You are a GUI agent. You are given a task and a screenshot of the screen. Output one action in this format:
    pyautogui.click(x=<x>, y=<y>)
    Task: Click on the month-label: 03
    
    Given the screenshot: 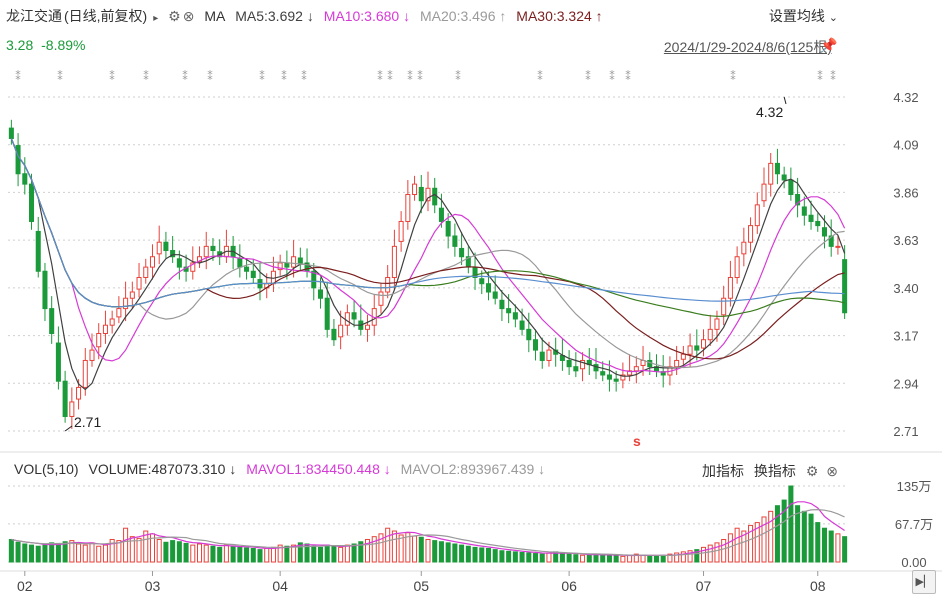 What is the action you would take?
    pyautogui.click(x=153, y=586)
    